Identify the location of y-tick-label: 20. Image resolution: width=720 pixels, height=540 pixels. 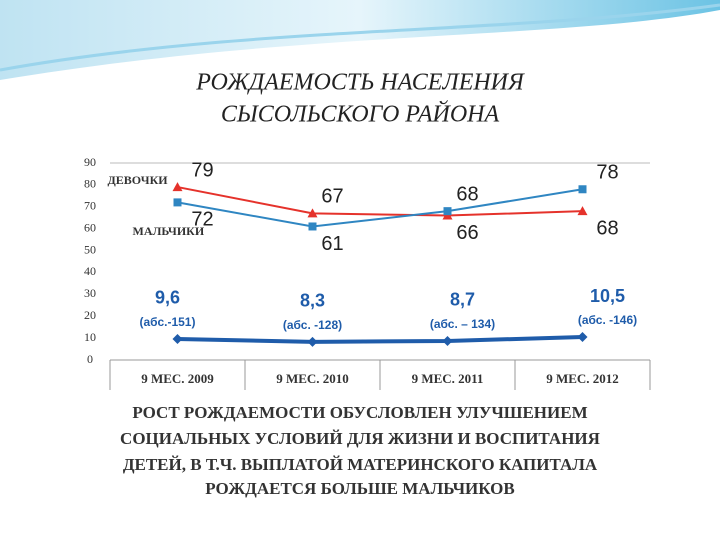
(90, 315).